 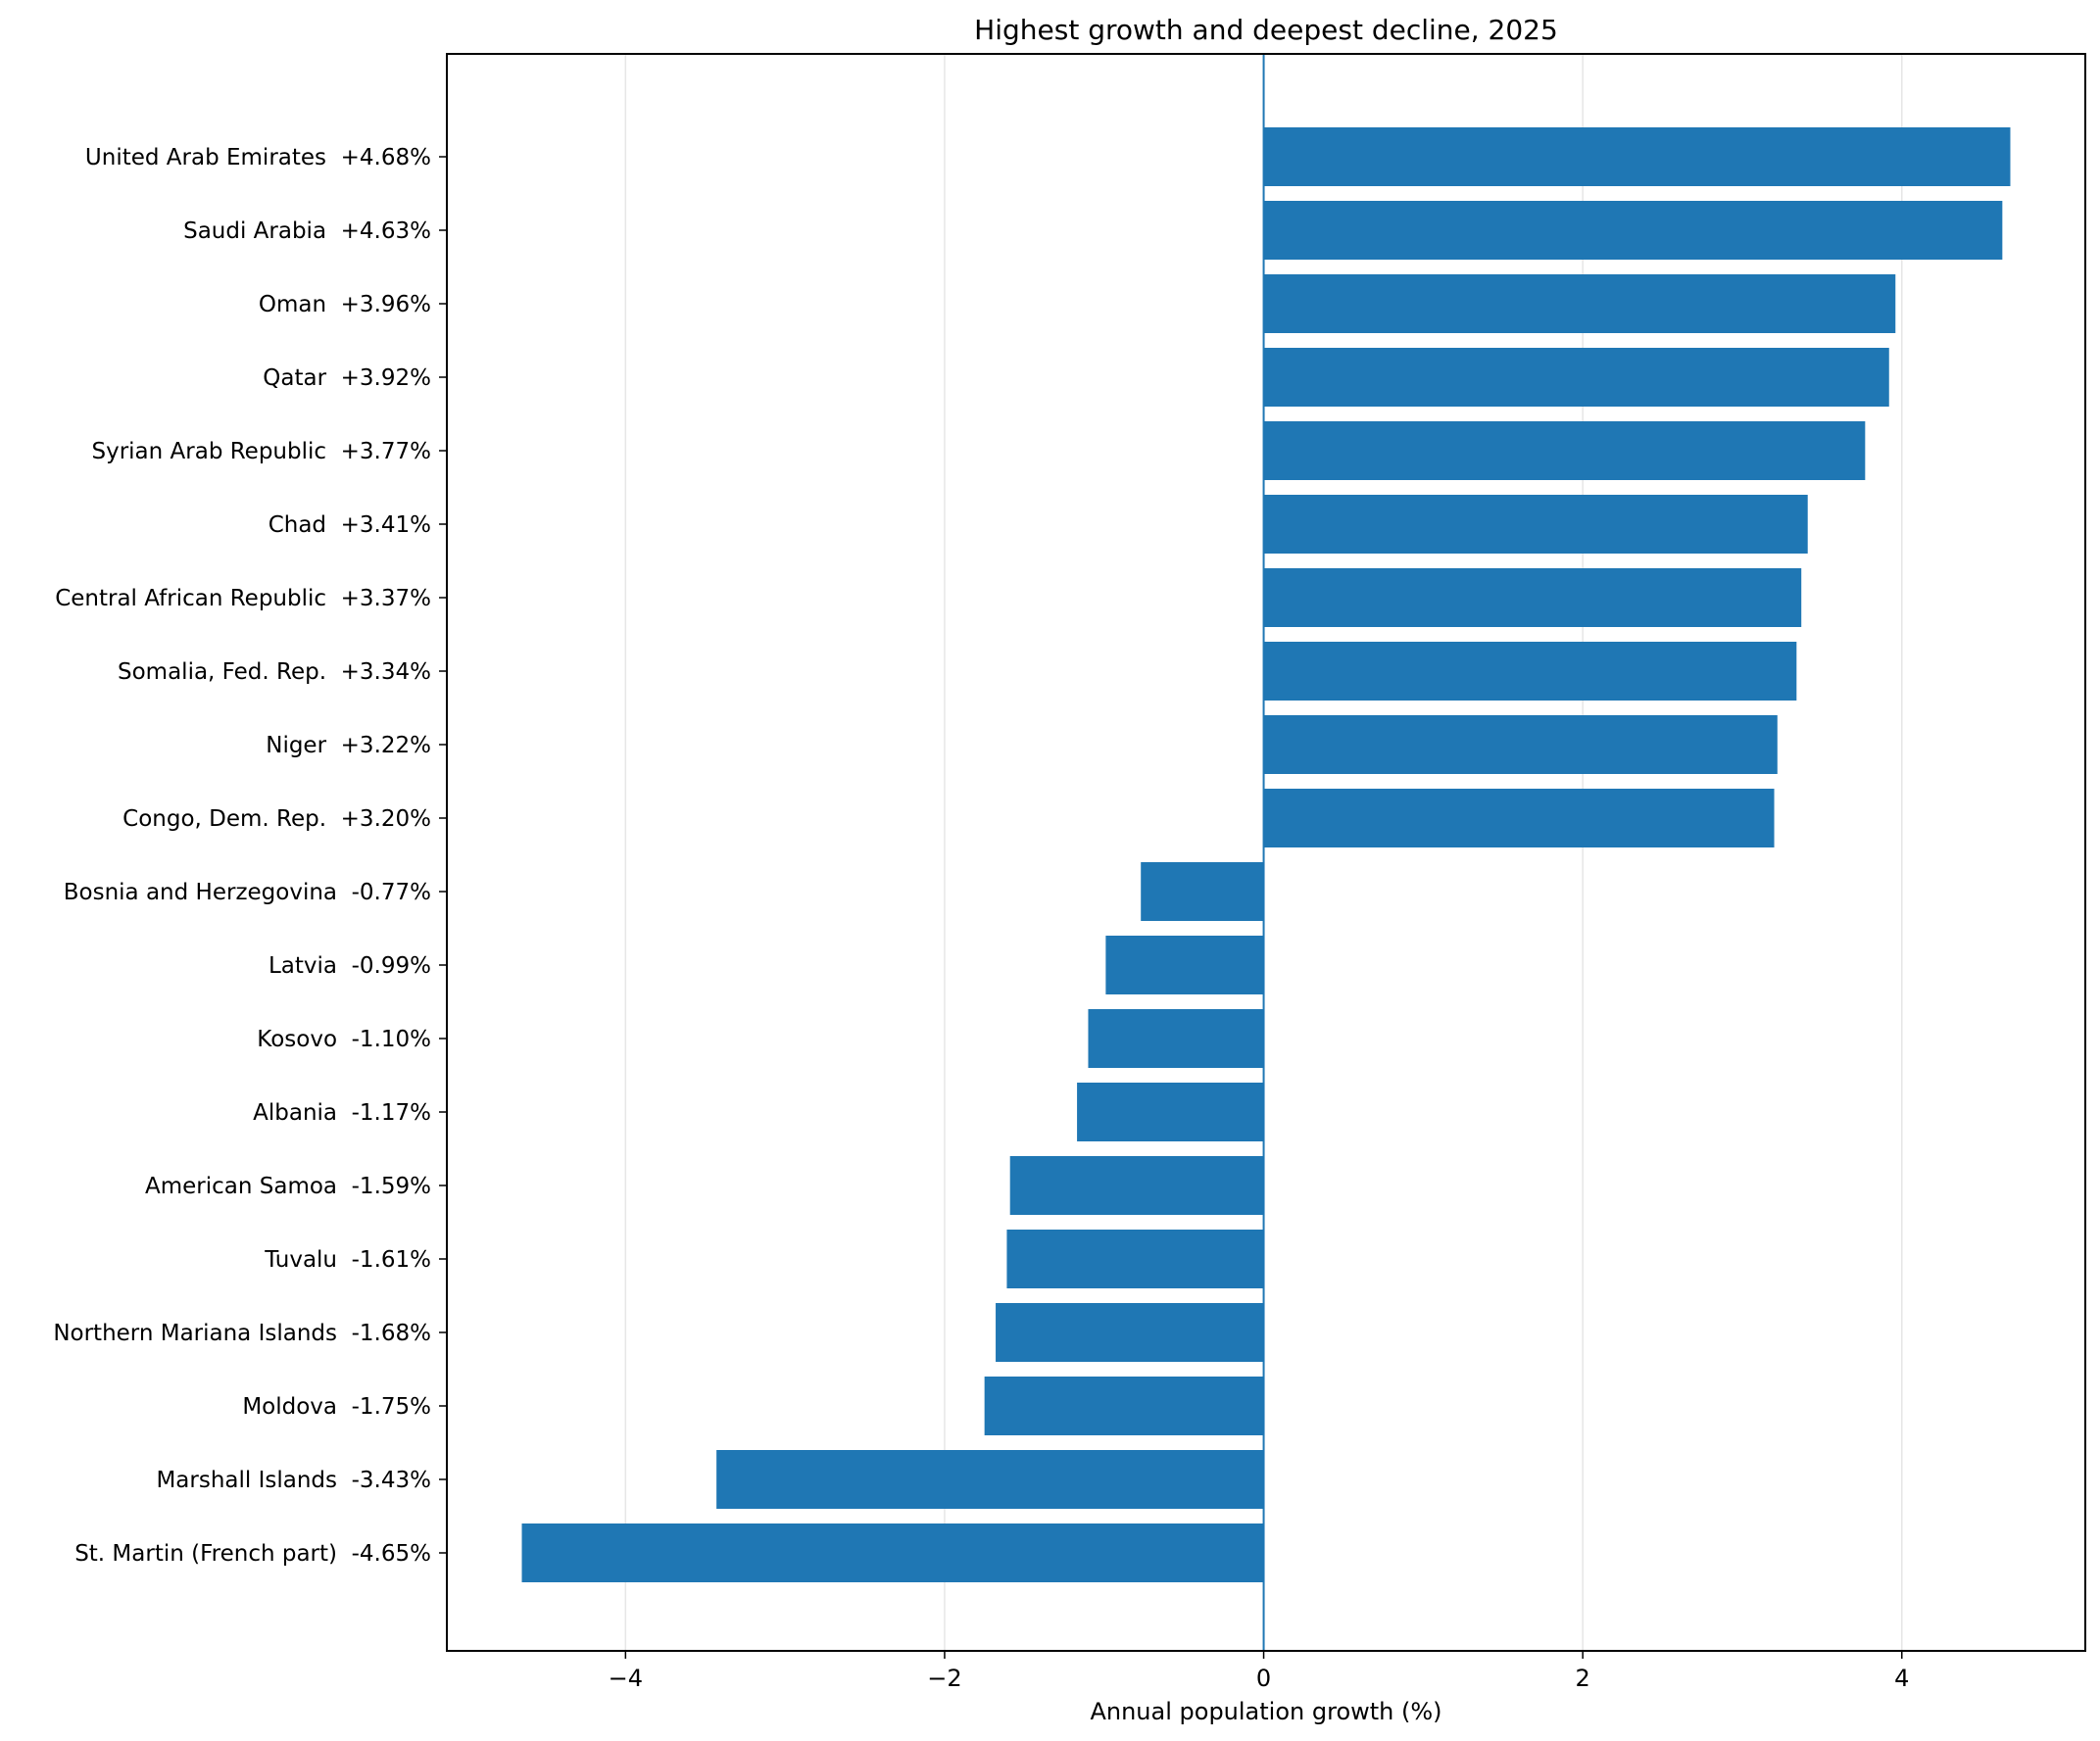 I want to click on y-tick-label-10: Bosnia and Herzegovina -0.77%, so click(x=247, y=892).